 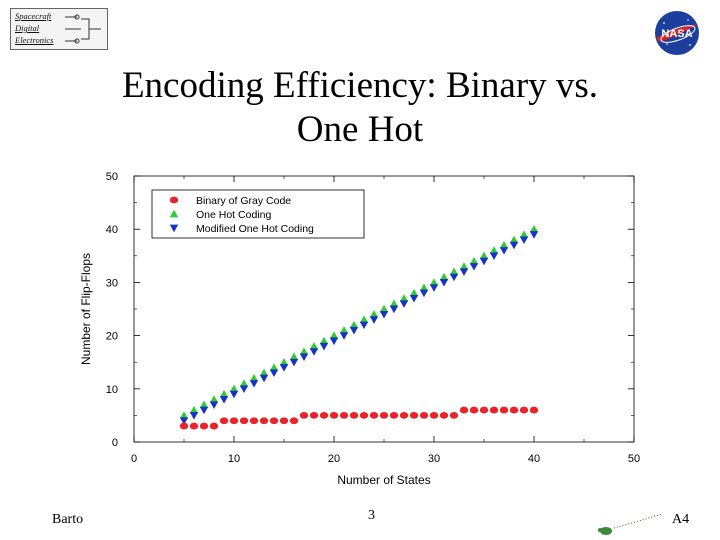 I want to click on x-tick-label: 40, so click(x=534, y=459).